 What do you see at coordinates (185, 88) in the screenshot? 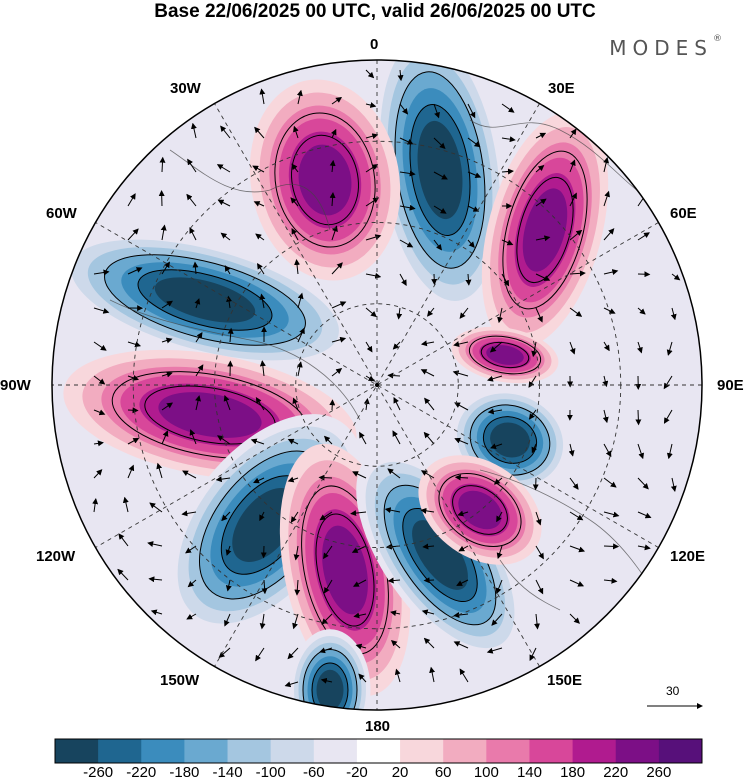
I see `lon-label-30w: 30W` at bounding box center [185, 88].